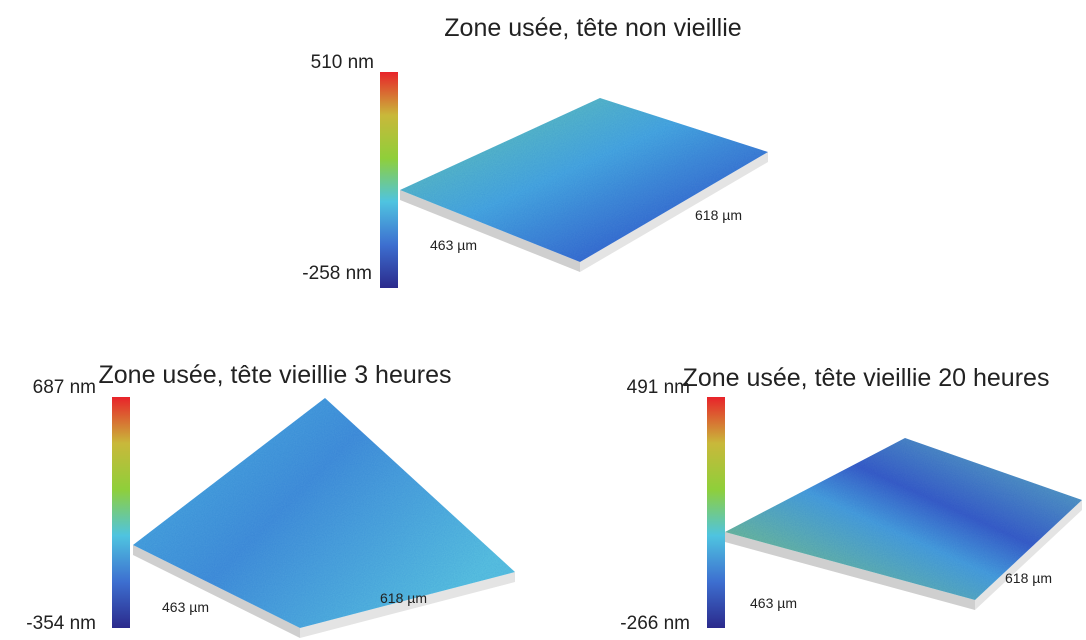 This screenshot has height=640, width=1086. I want to click on scale-max: 491 nm, so click(658, 387).